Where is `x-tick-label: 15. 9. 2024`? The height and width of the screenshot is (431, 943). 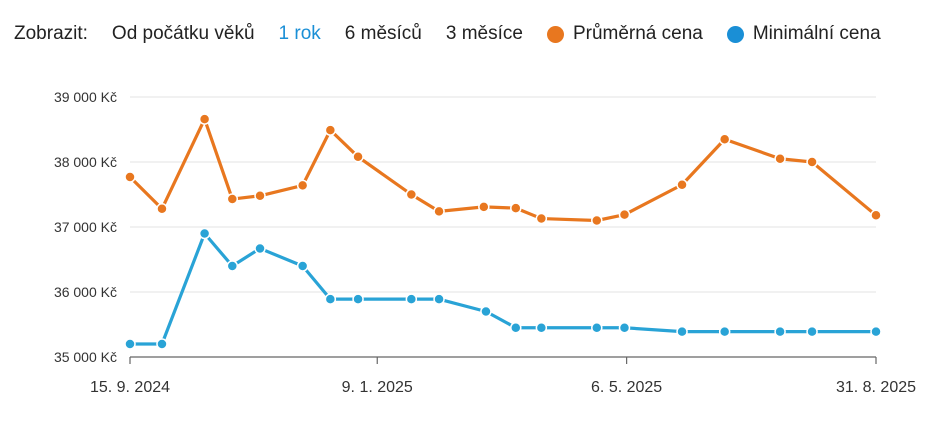 x-tick-label: 15. 9. 2024 is located at coordinates (130, 387).